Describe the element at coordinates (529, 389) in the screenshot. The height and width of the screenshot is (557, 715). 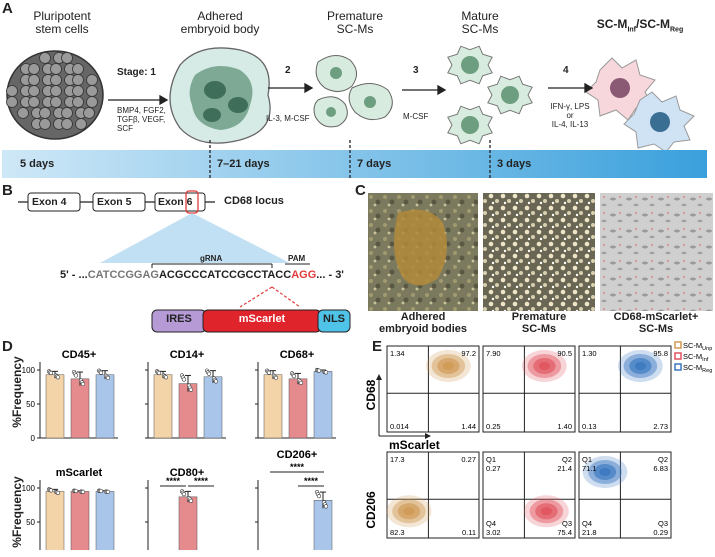
I see `flow-plot-0-1: 7.90 90.5 0.25 1.40` at that location.